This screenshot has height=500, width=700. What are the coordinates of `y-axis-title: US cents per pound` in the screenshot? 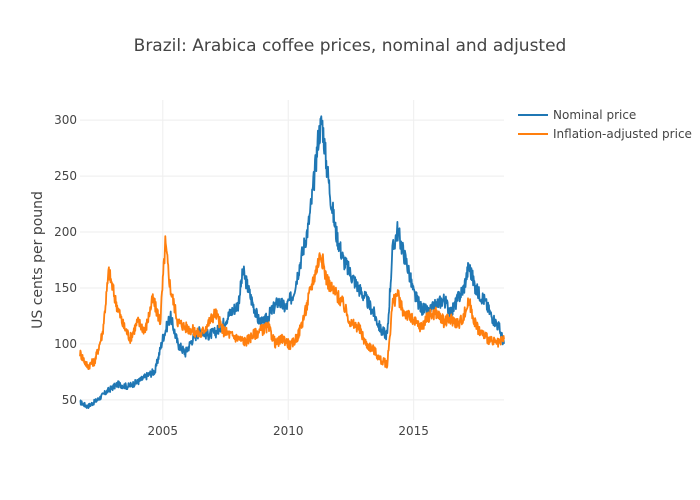 It's located at (38, 260).